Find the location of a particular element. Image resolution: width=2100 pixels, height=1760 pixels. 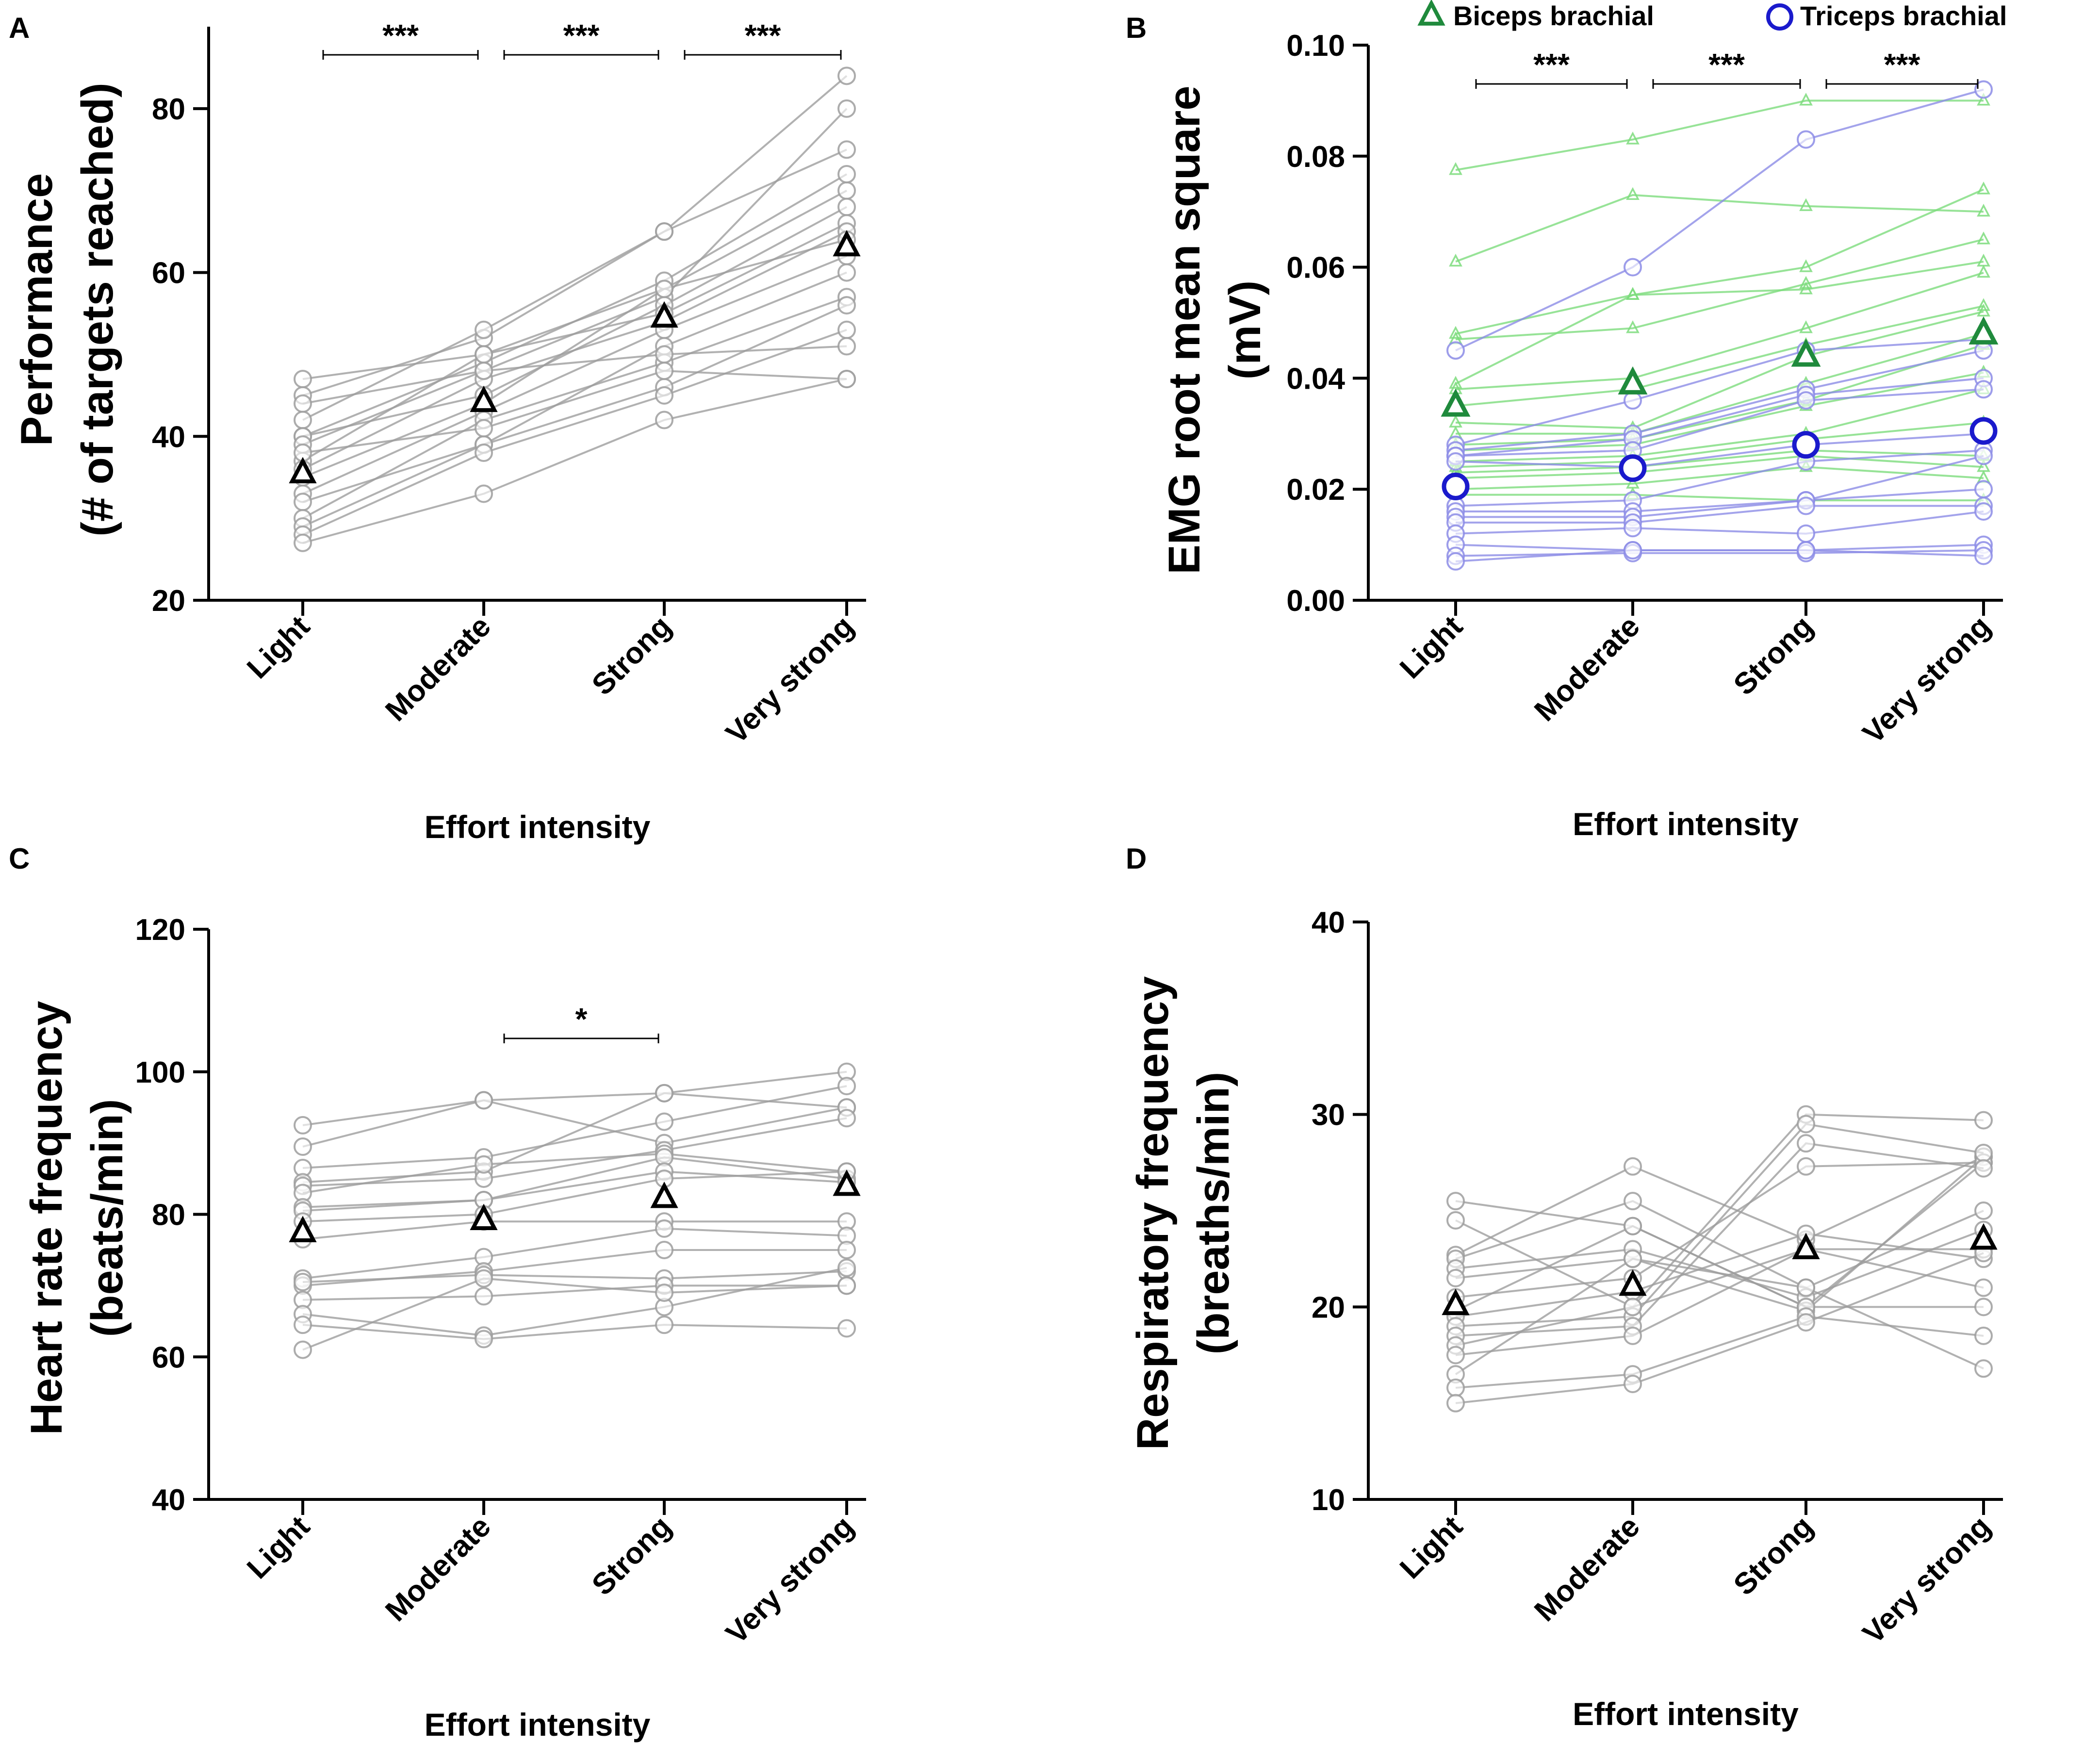

legend-triangle-icon is located at coordinates (1431, 13).